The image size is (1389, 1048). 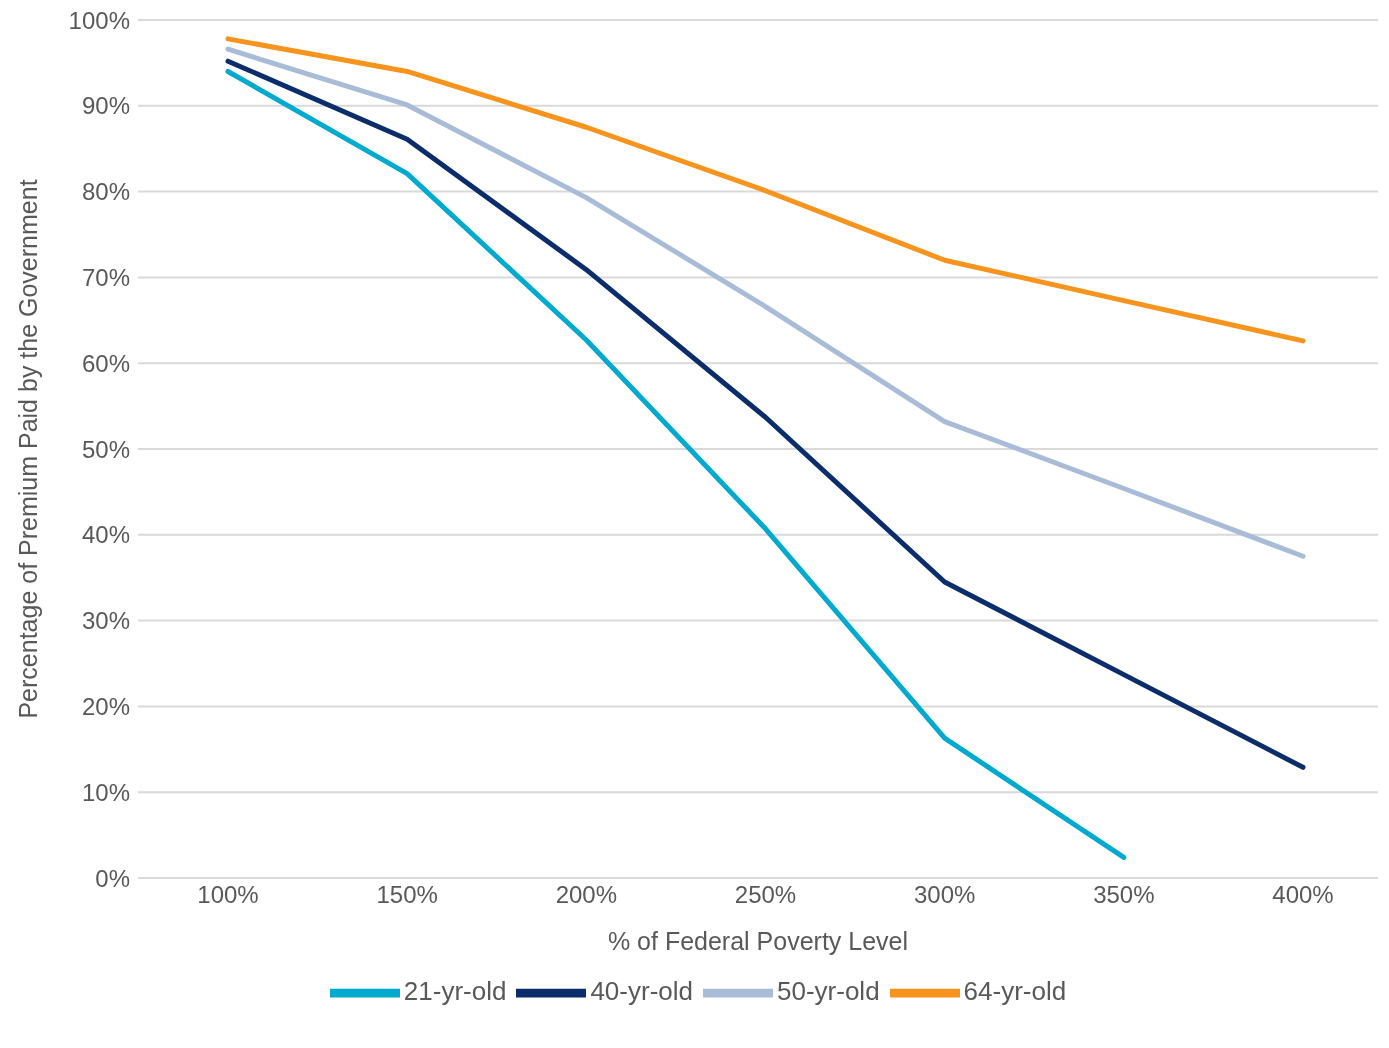 I want to click on y-tick-label: 10%, so click(x=105, y=792).